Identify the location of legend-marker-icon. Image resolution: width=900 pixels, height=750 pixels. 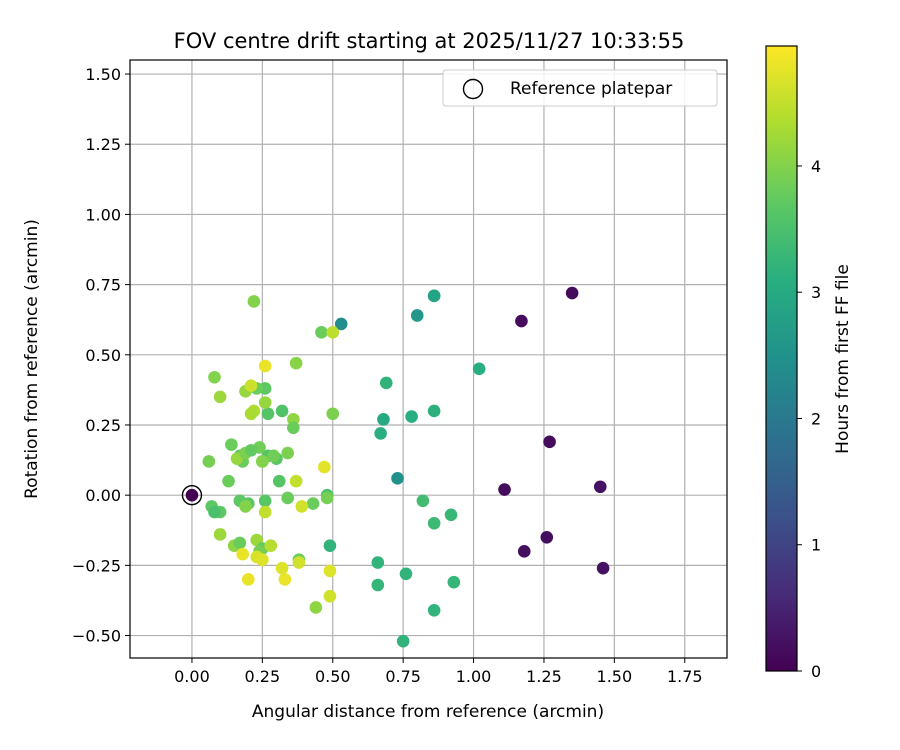
(473, 89).